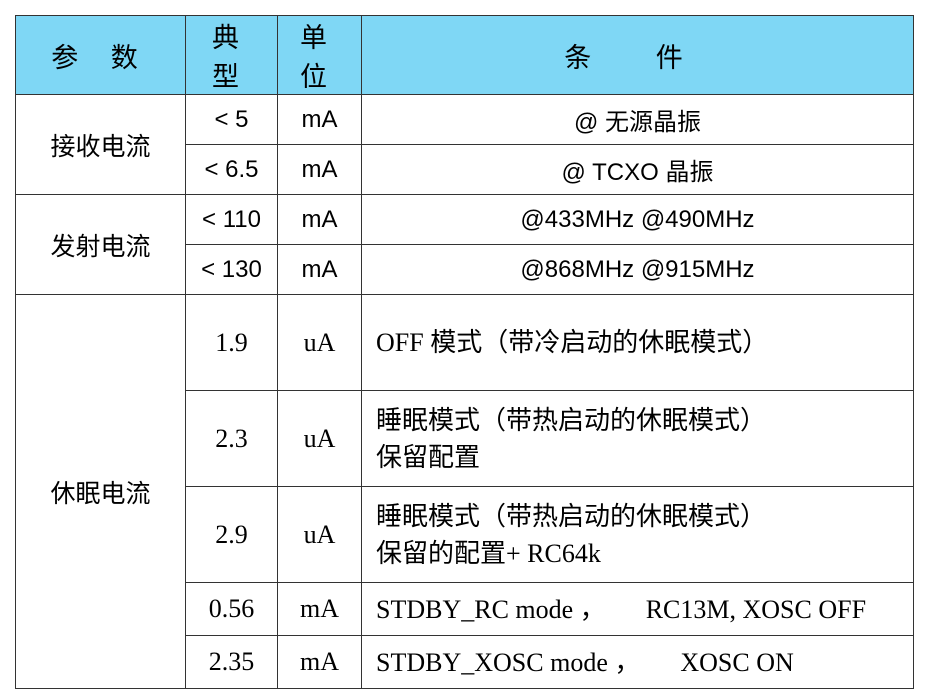 Image resolution: width=929 pixels, height=689 pixels. What do you see at coordinates (100, 144) in the screenshot?
I see `group-rx-label: 接收电流` at bounding box center [100, 144].